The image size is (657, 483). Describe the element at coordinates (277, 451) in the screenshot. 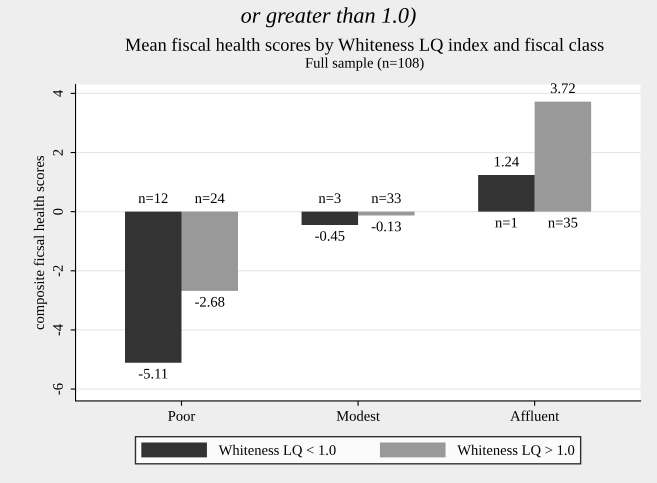

I see `legend-label: Whiteness LQ < 1.0` at that location.